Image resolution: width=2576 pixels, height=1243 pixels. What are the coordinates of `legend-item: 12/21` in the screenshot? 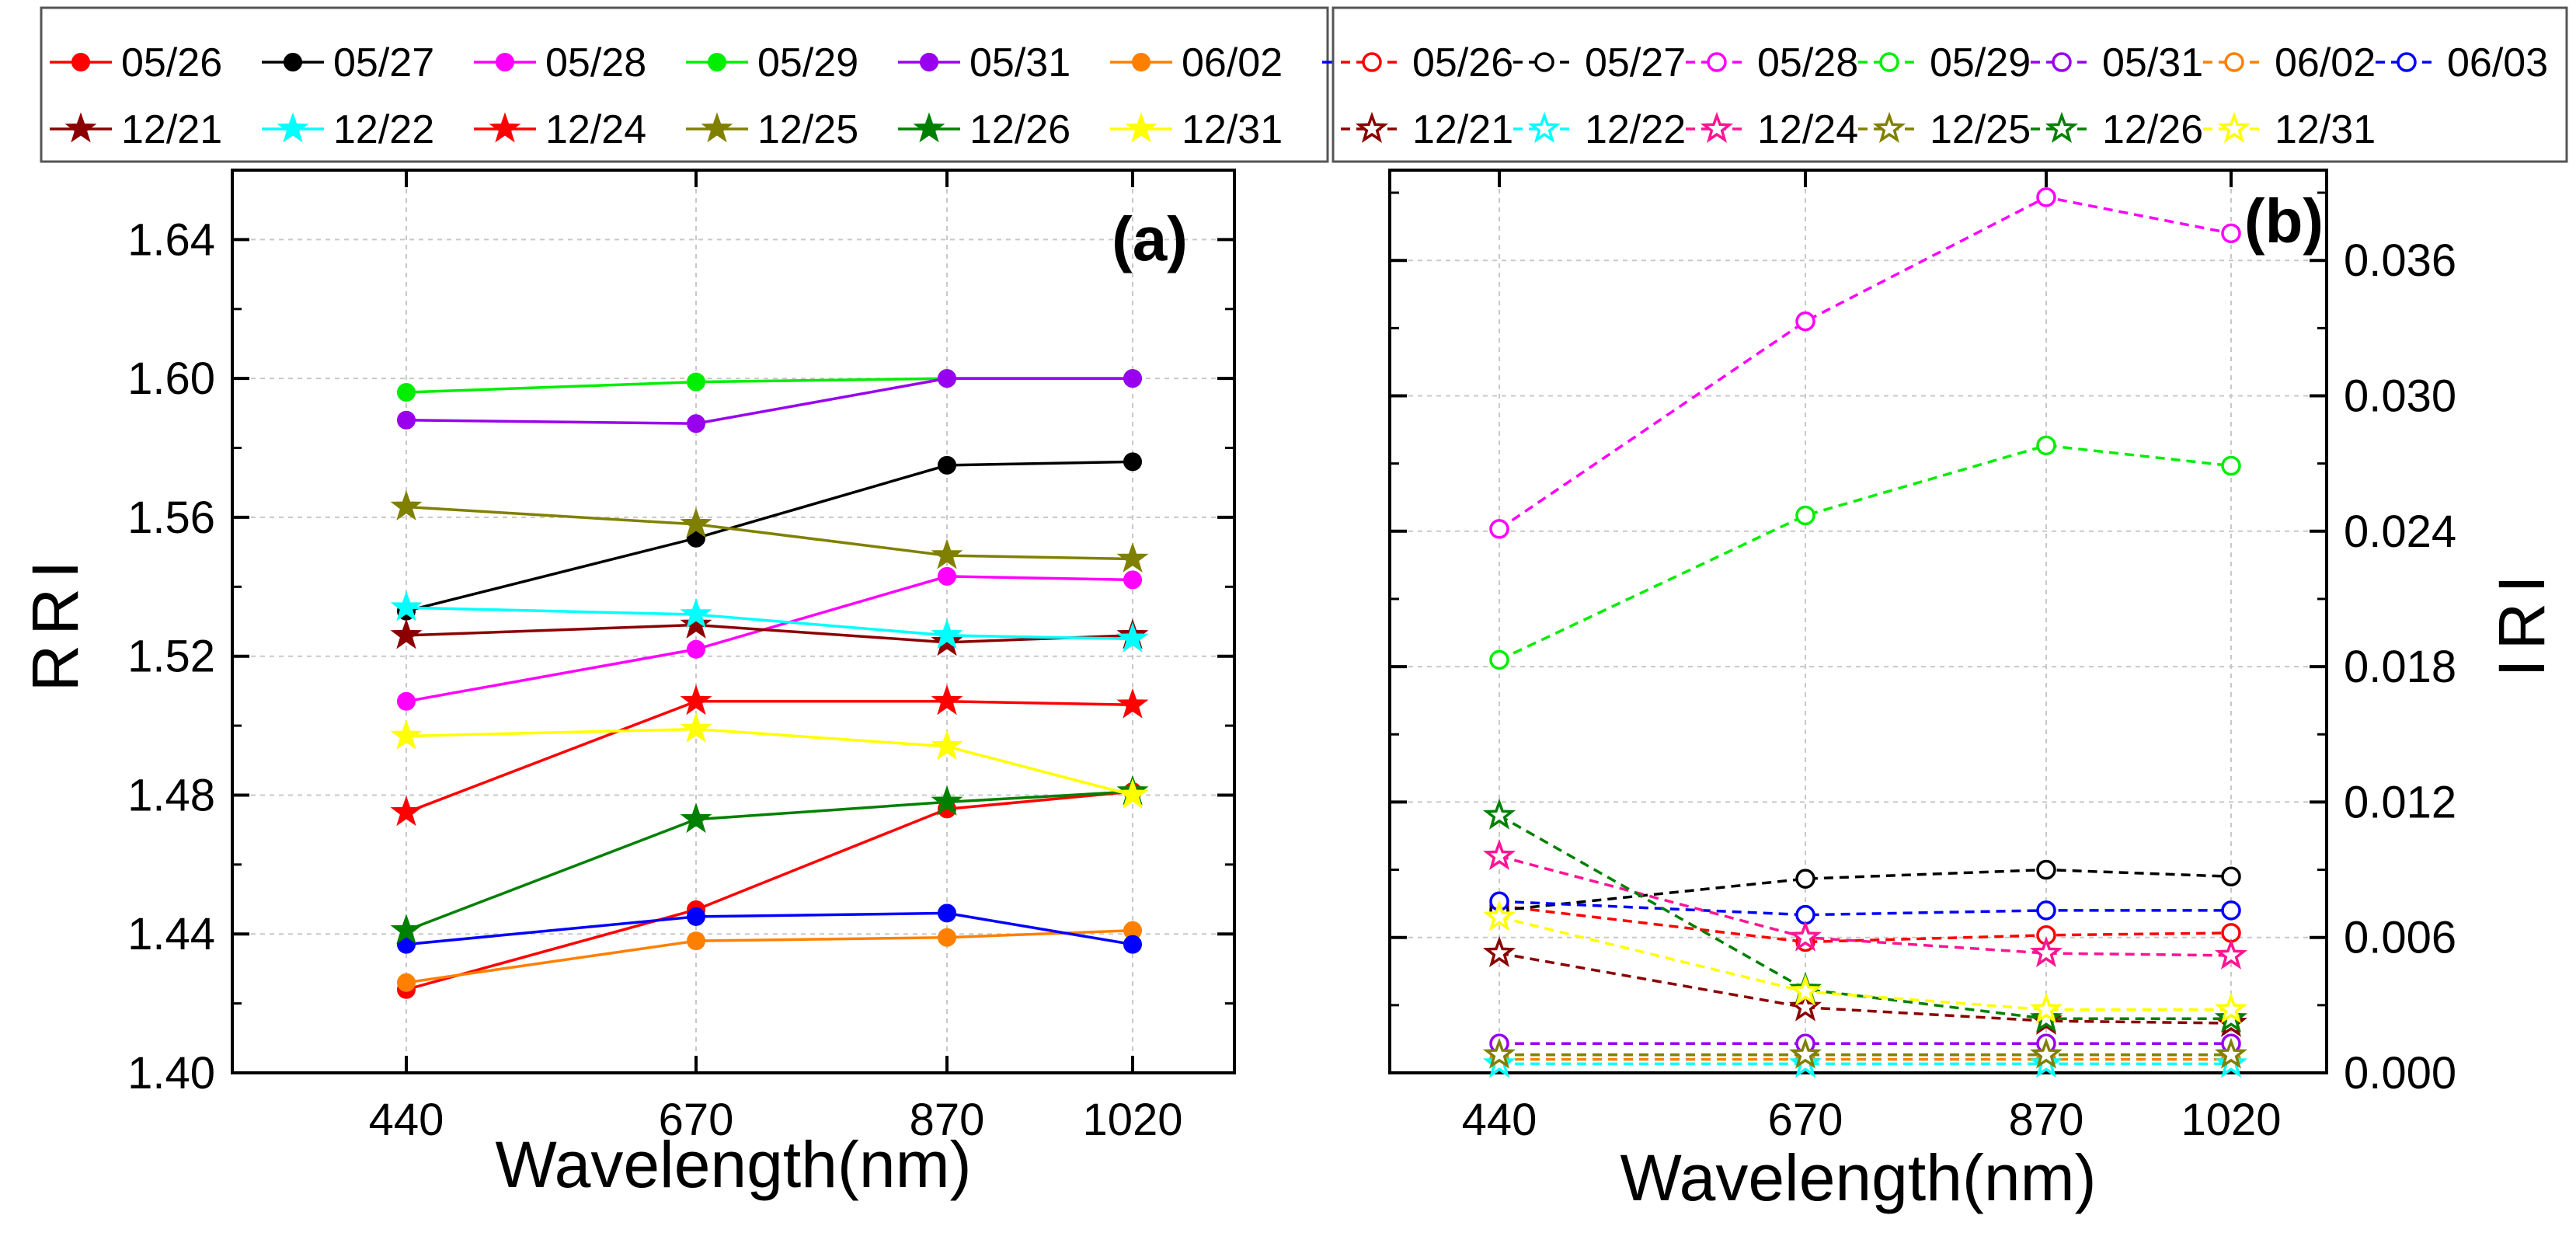 It's located at (1427, 129).